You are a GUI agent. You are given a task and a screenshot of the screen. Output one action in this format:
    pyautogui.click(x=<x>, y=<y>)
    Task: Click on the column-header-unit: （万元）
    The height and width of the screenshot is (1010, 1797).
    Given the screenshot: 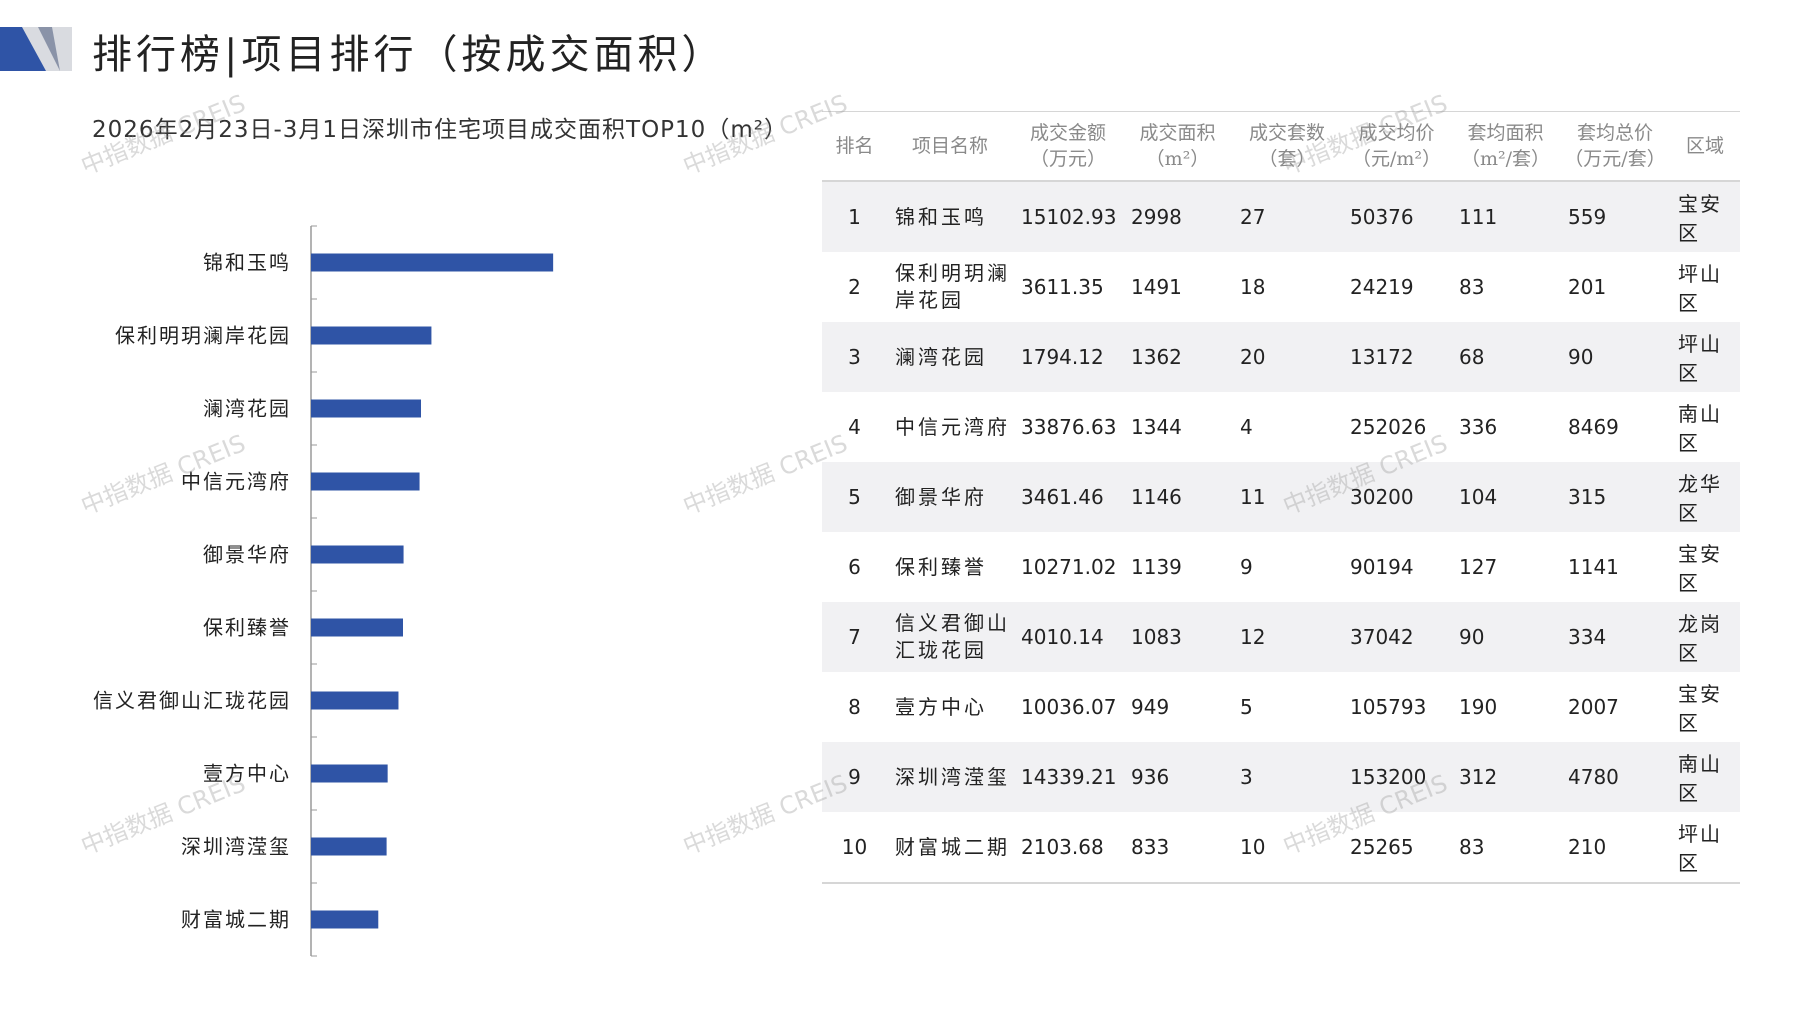 What is the action you would take?
    pyautogui.click(x=1067, y=159)
    